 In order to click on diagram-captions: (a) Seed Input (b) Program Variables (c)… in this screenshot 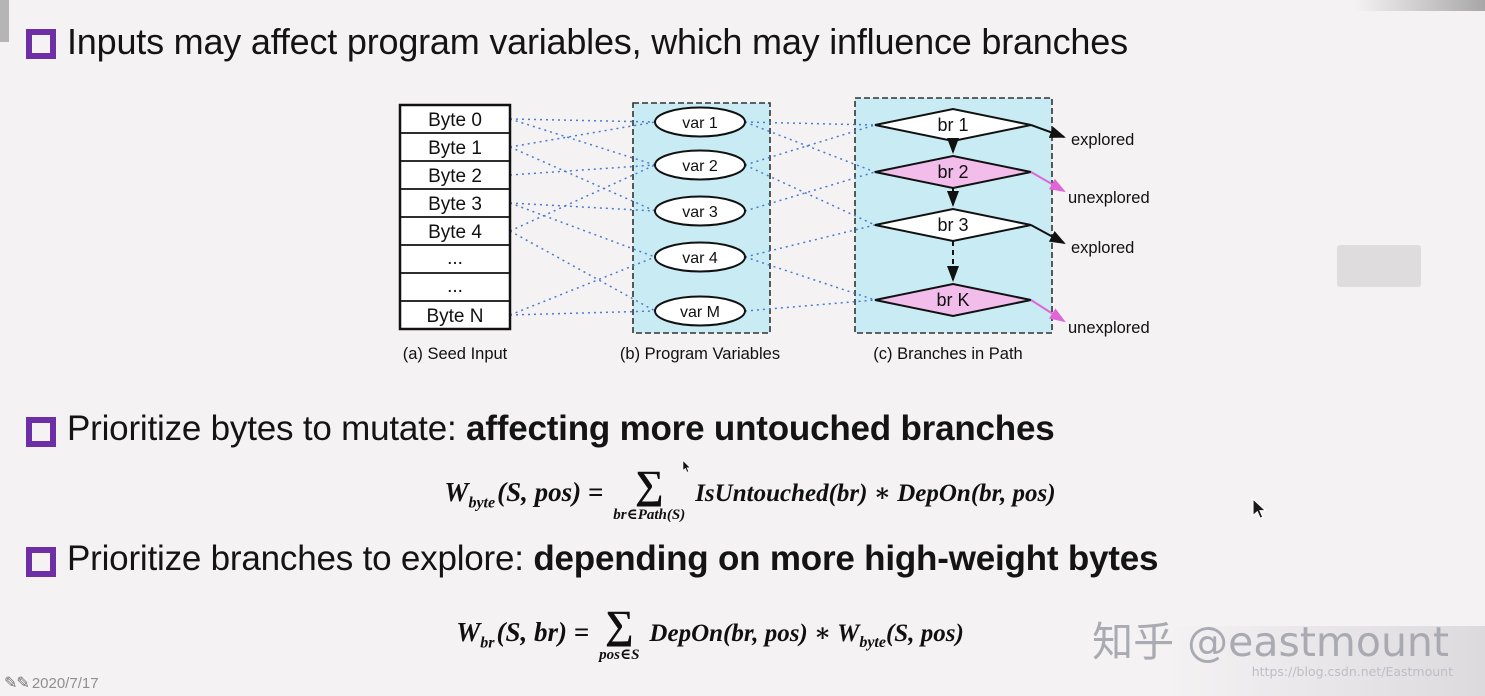, I will do `click(713, 354)`.